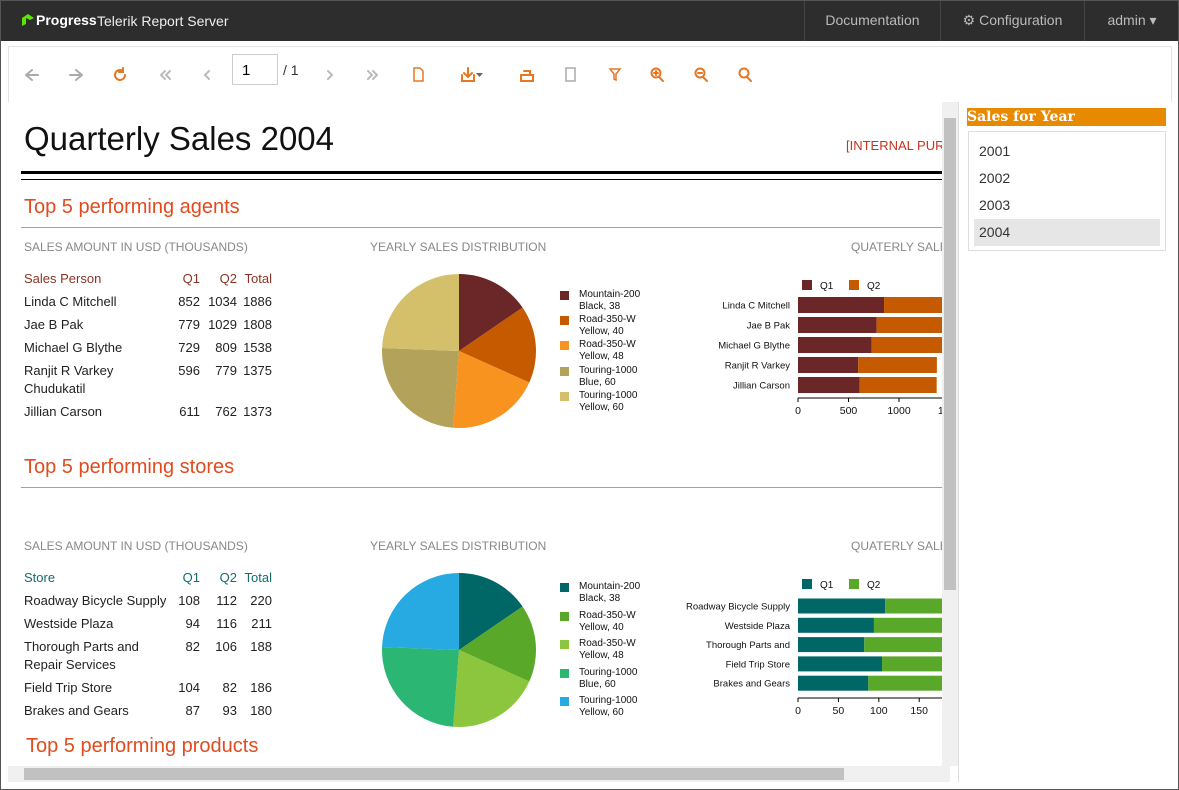  Describe the element at coordinates (468, 74) in the screenshot. I see `export` at that location.